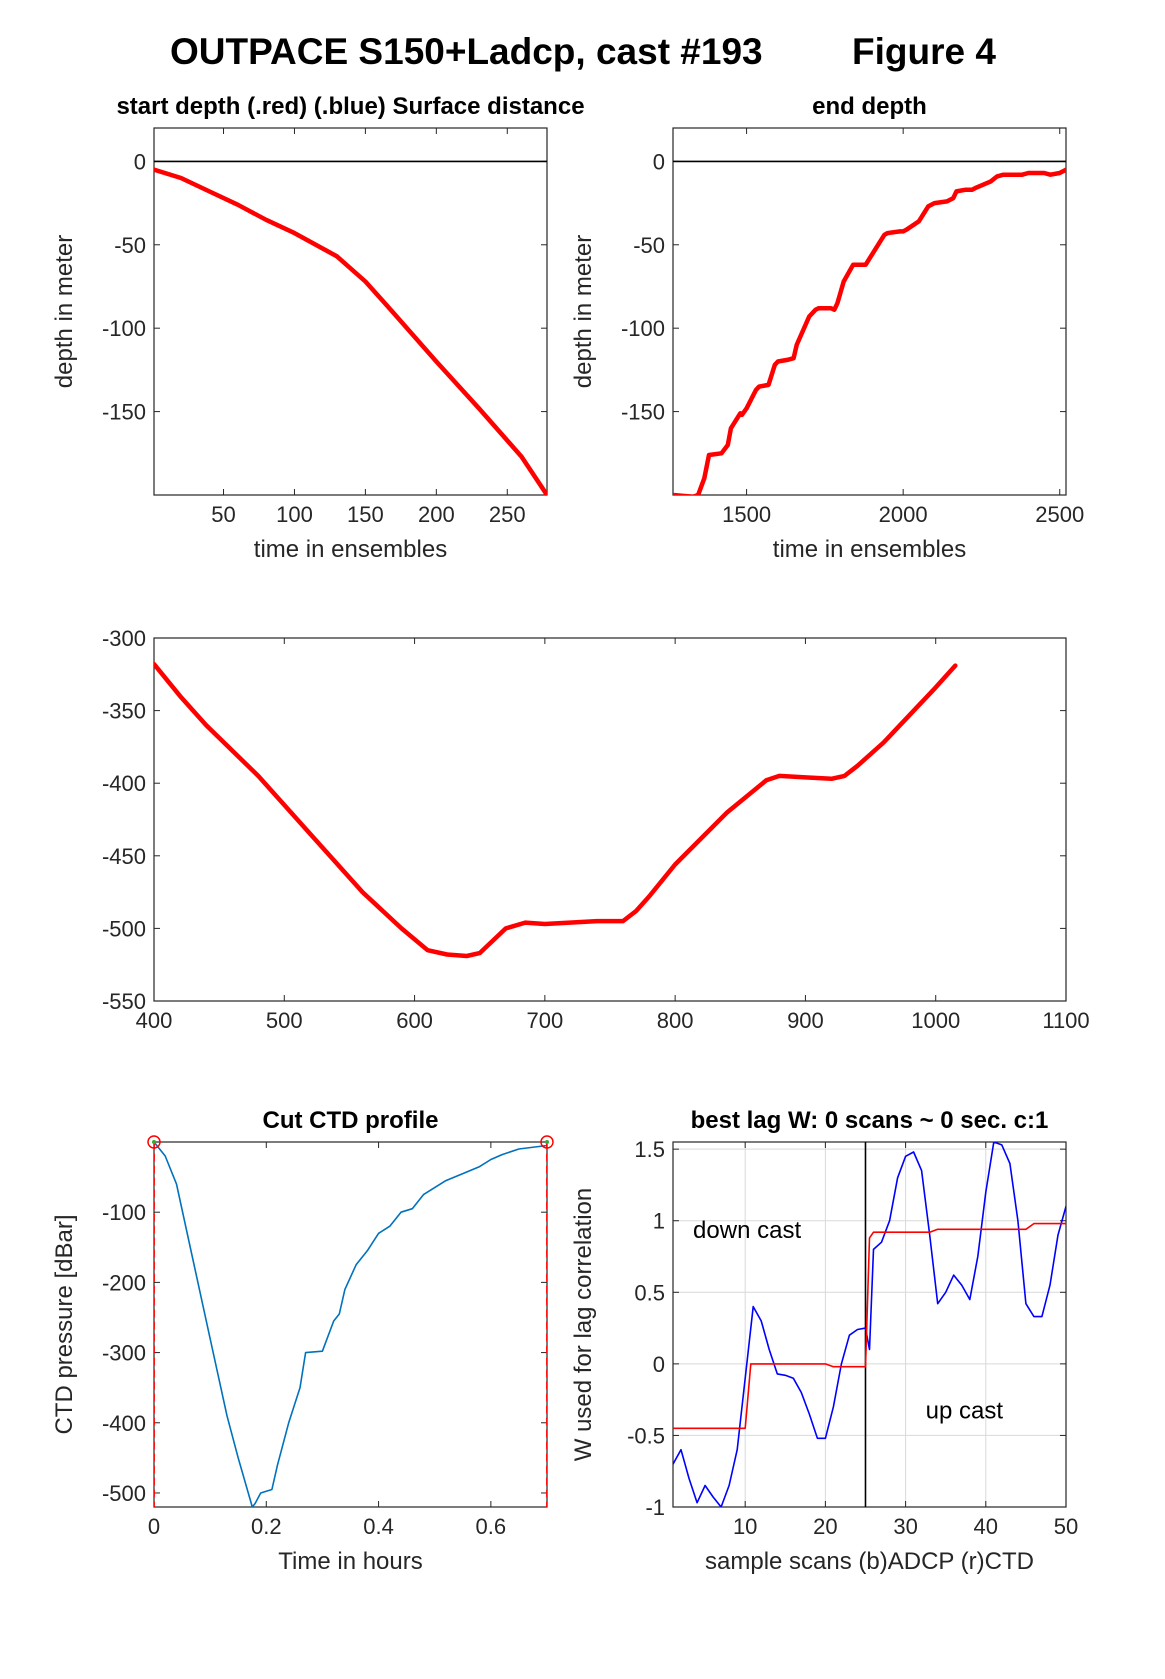 Image resolution: width=1165 pixels, height=1679 pixels. Describe the element at coordinates (1059, 514) in the screenshot. I see `x-tick-label: 2500` at that location.